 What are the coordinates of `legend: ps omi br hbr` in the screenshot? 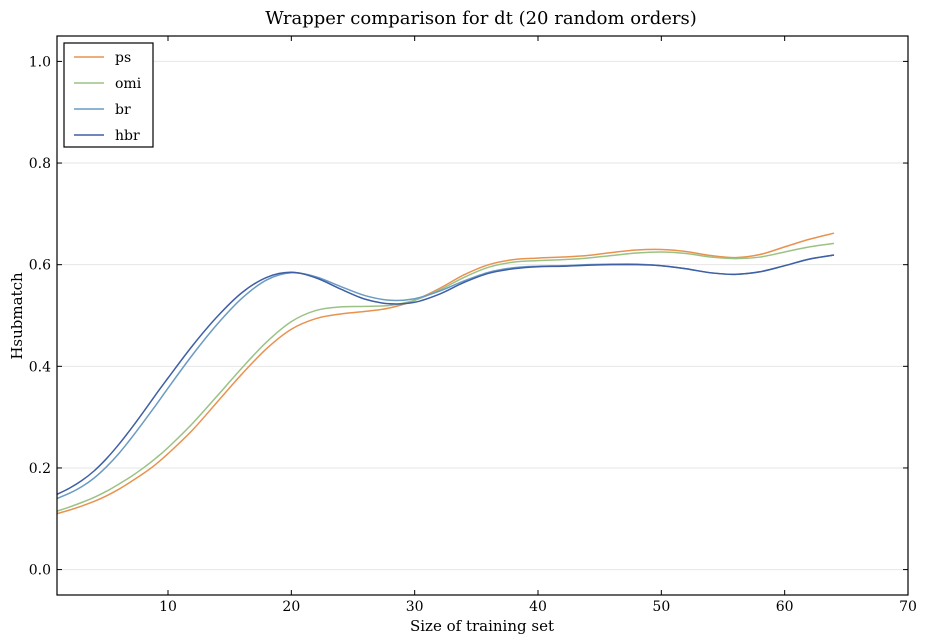 It's located at (108, 95).